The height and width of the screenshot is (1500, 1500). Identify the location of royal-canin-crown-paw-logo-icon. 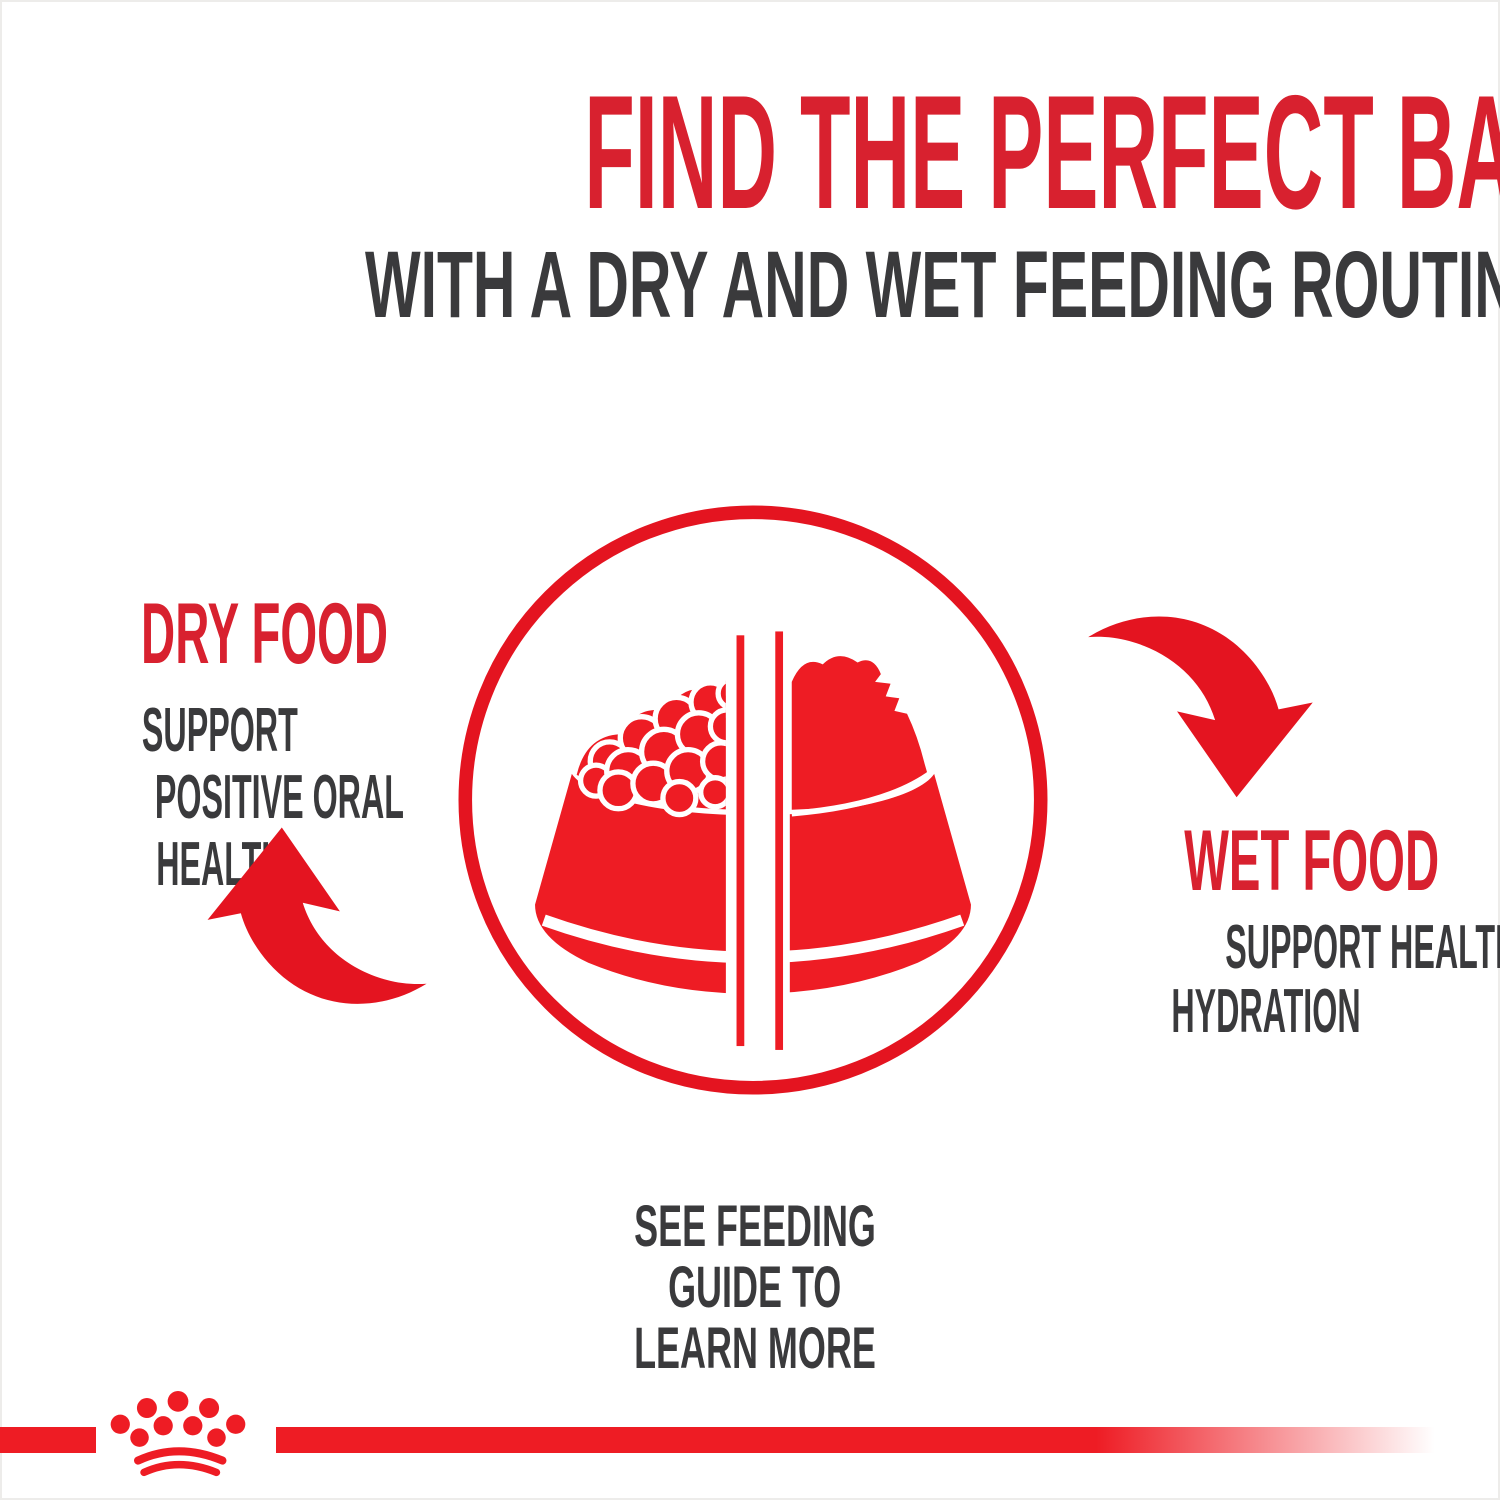
(178, 1436).